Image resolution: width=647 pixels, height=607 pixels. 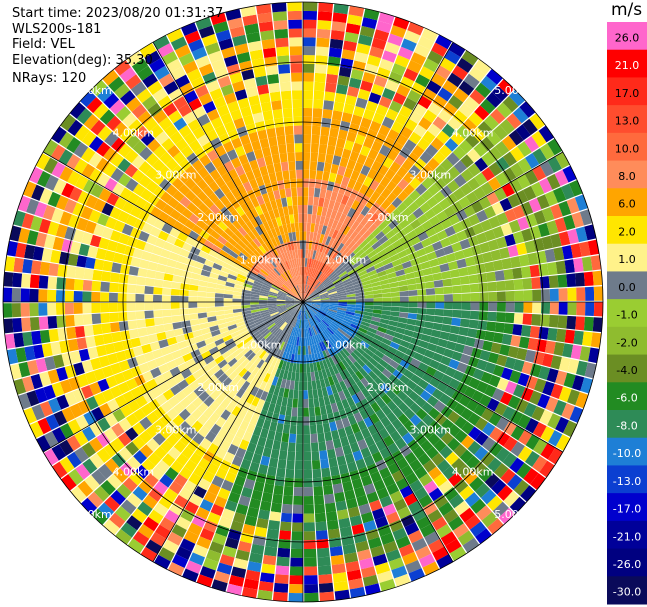 What do you see at coordinates (627, 287) in the screenshot?
I see `colorbar-tick-label: 0.0` at bounding box center [627, 287].